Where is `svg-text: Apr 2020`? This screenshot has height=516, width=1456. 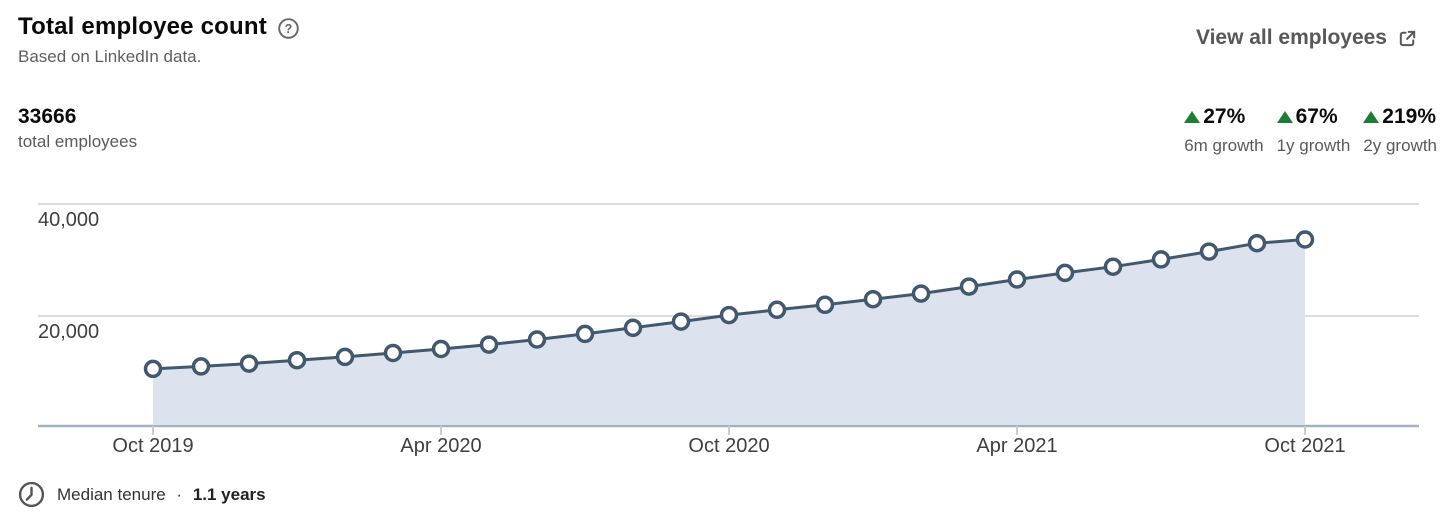
svg-text: Apr 2020 is located at coordinates (440, 446).